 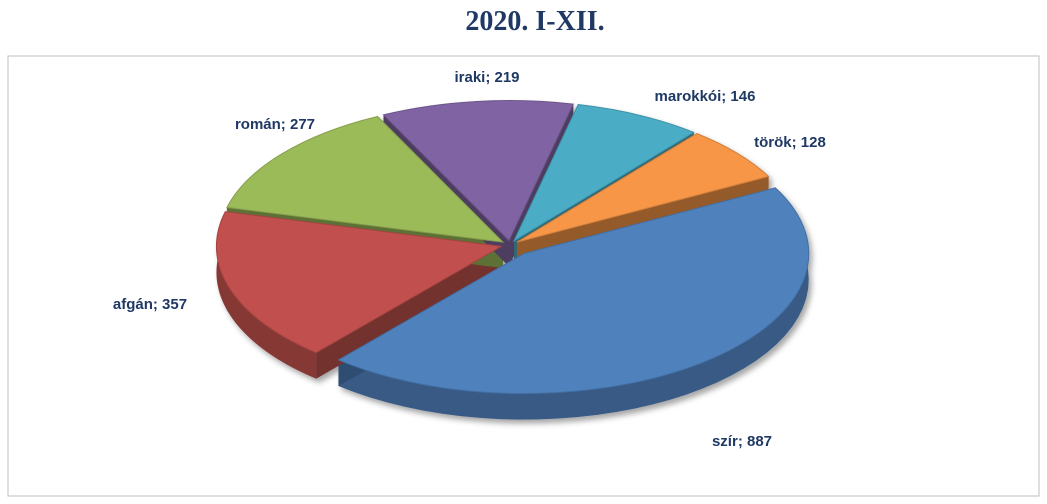 I want to click on chart-title: 2020. I-XII., so click(x=534, y=21).